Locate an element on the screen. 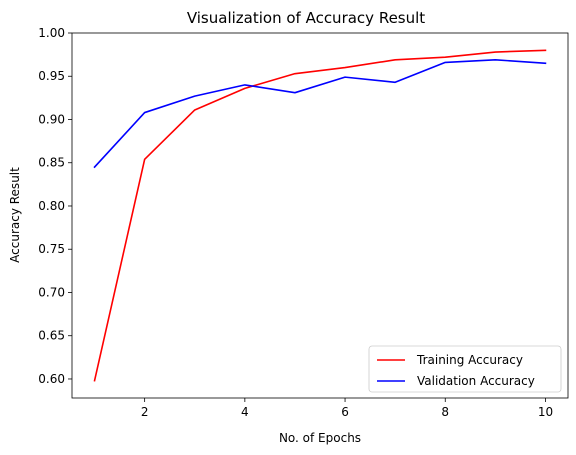 The image size is (576, 455). x-axis-label: No. of Epochs is located at coordinates (320, 438).